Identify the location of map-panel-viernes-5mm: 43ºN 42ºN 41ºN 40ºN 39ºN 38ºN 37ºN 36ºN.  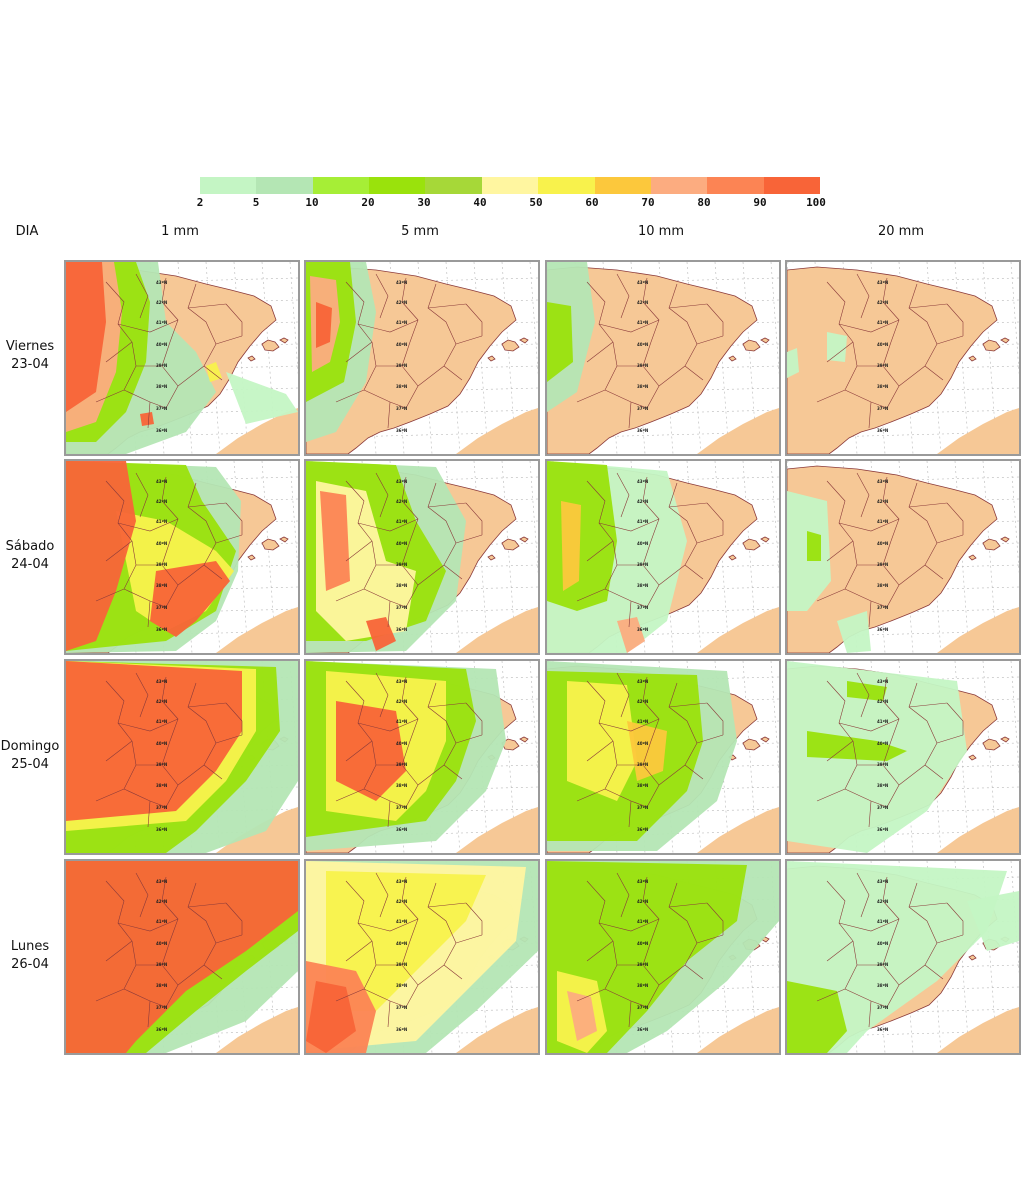
(422, 358).